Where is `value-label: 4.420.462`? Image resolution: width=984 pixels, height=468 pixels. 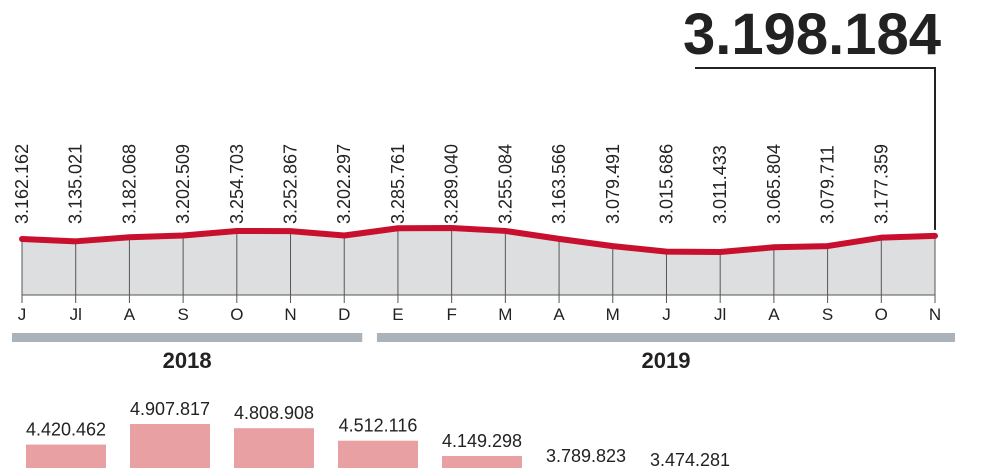
value-label: 4.420.462 is located at coordinates (66, 430).